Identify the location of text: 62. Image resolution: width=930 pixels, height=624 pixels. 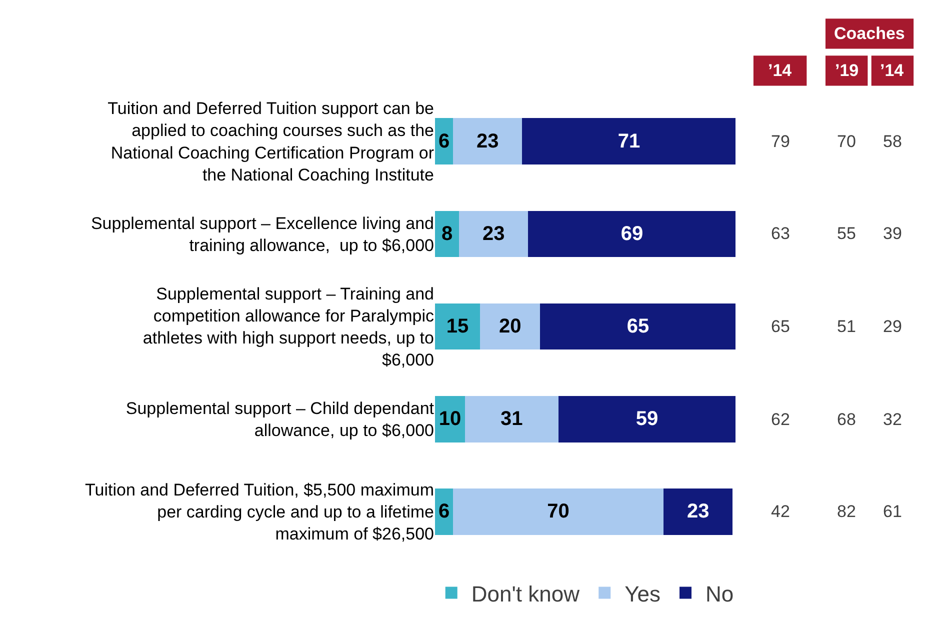
(780, 419).